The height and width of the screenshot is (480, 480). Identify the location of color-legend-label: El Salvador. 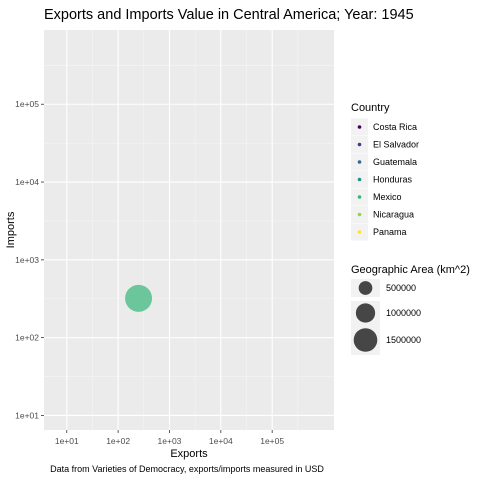
(396, 145).